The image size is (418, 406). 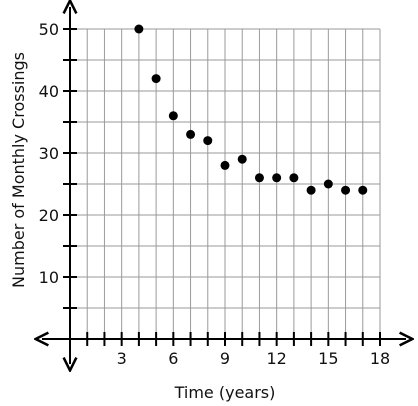 I want to click on x-tick-label: 18, so click(x=380, y=358).